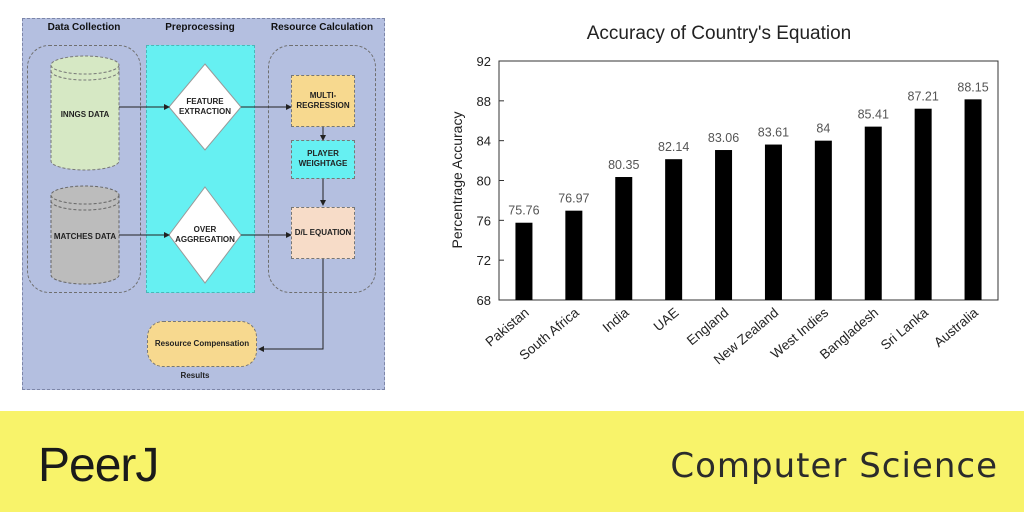 This screenshot has height=512, width=1024. I want to click on over-aggregation-label: OVER AGGREGATION, so click(205, 235).